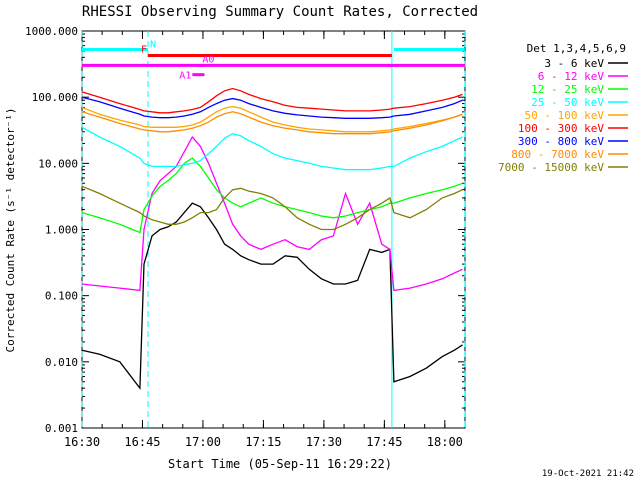  What do you see at coordinates (142, 442) in the screenshot?
I see `x-tick-label: 16:45` at bounding box center [142, 442].